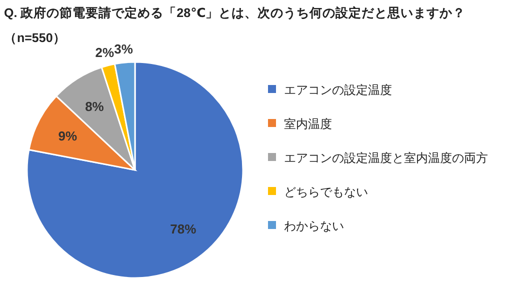 This screenshot has height=281, width=520. What do you see at coordinates (326, 192) in the screenshot?
I see `legend-label: どちらでもない` at bounding box center [326, 192].